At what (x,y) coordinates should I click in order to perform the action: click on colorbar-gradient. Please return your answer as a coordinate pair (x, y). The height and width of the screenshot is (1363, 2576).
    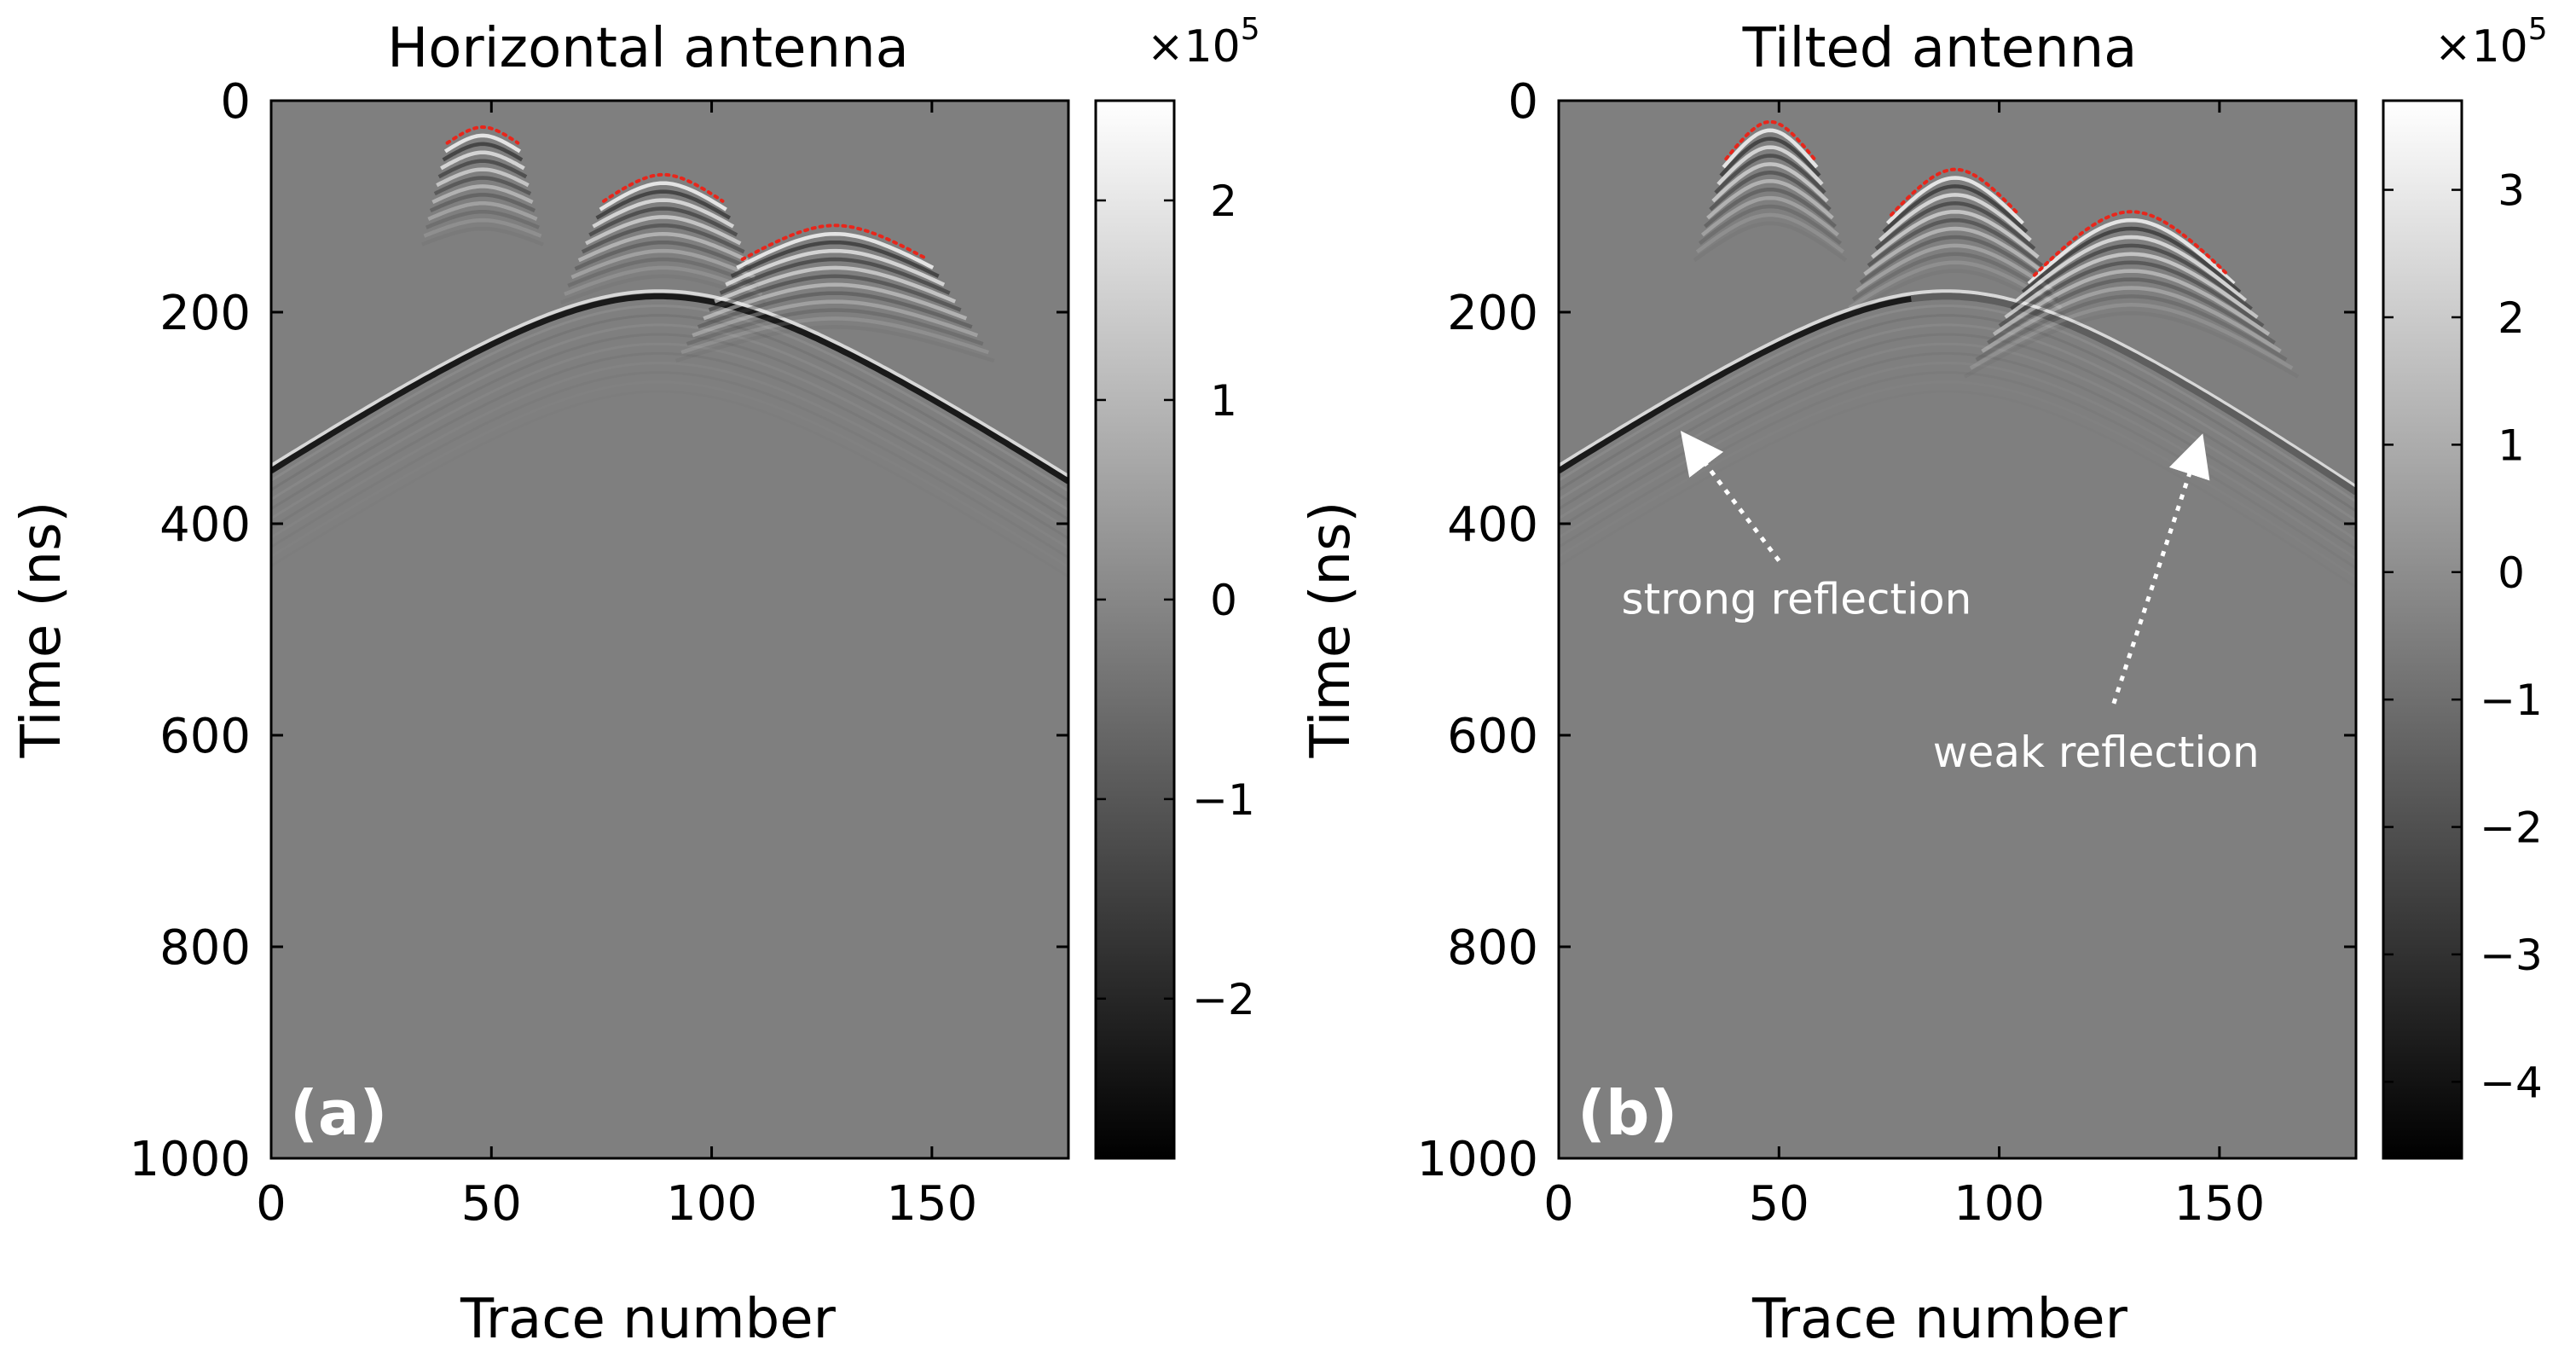
    Looking at the image, I should click on (1135, 629).